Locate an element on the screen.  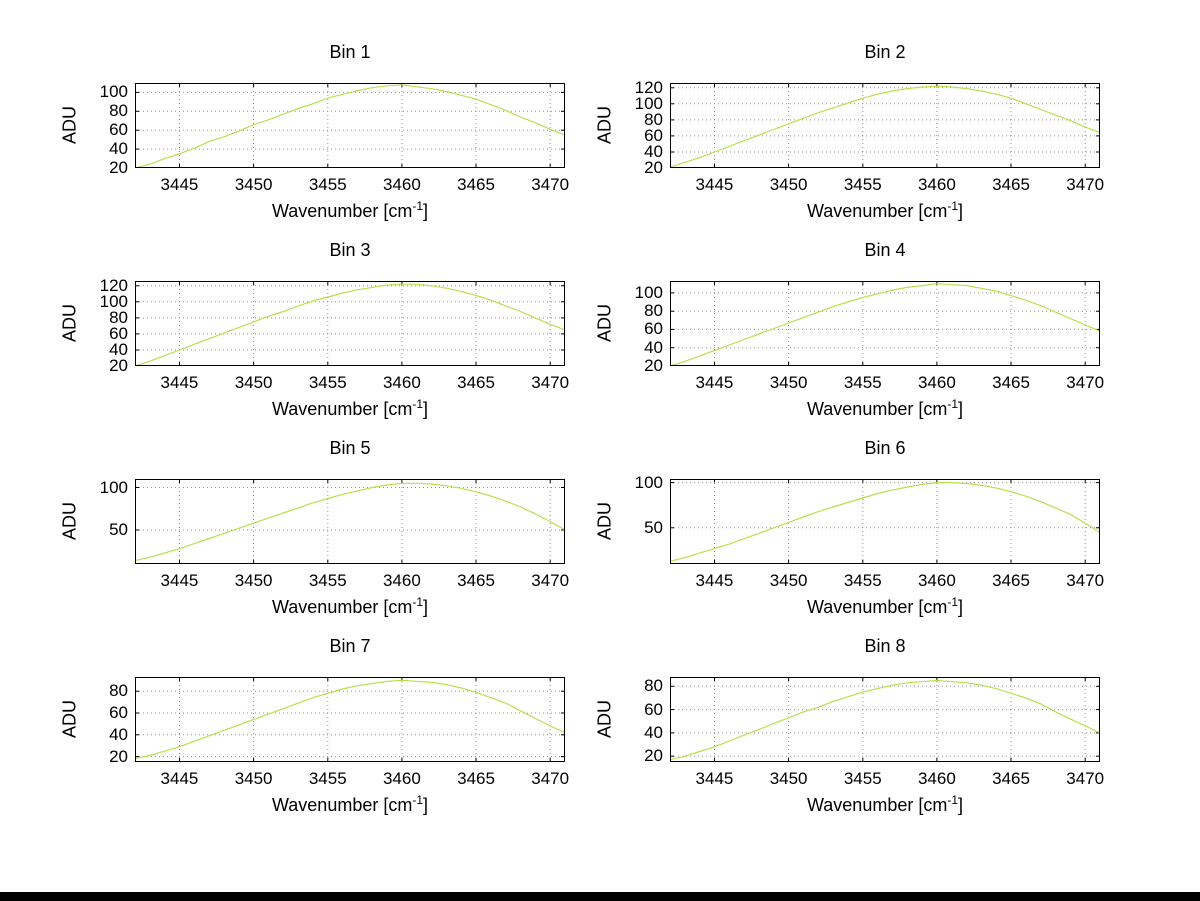
plot-title: Bin 2 is located at coordinates (885, 52).